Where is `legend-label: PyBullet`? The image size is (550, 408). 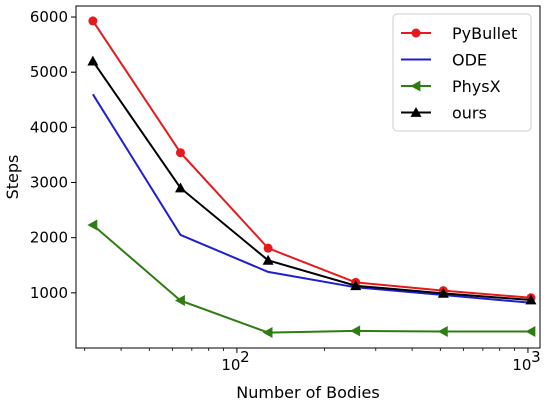
legend-label: PyBullet is located at coordinates (484, 33).